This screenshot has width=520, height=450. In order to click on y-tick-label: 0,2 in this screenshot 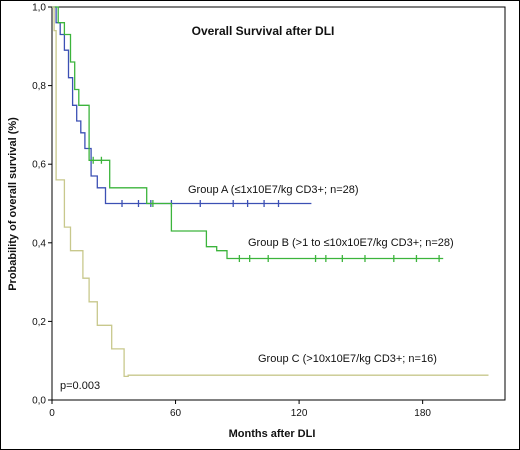, I will do `click(39, 322)`.